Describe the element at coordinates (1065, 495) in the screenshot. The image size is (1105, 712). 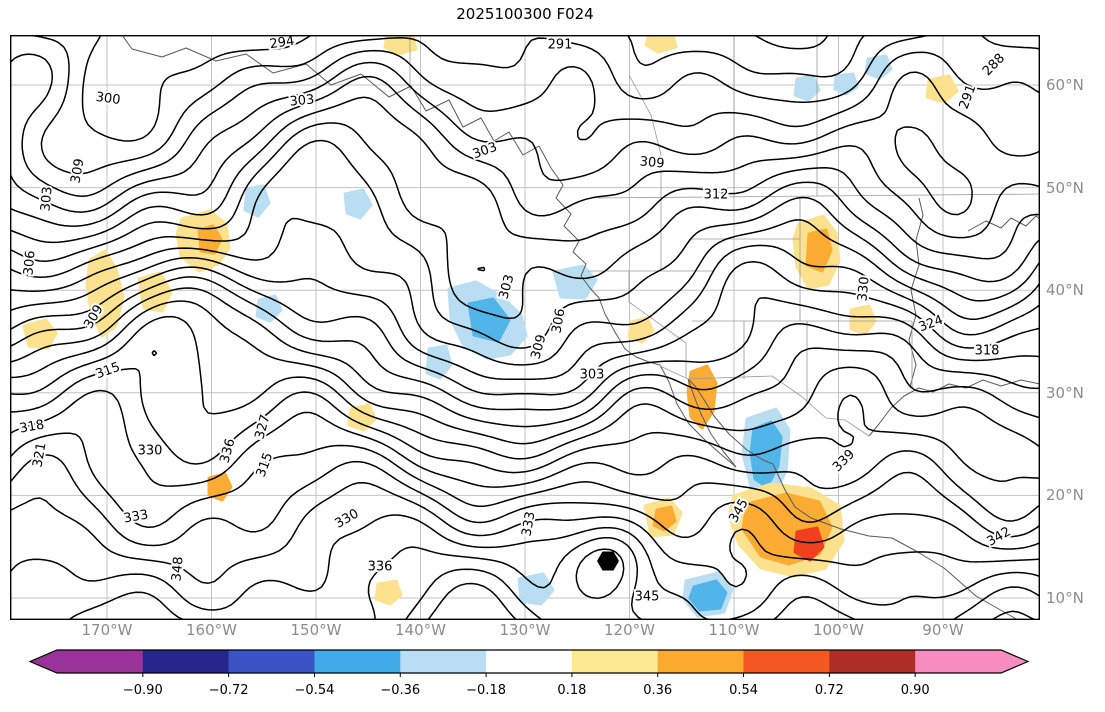
I see `y-tick-label: 20°N` at that location.